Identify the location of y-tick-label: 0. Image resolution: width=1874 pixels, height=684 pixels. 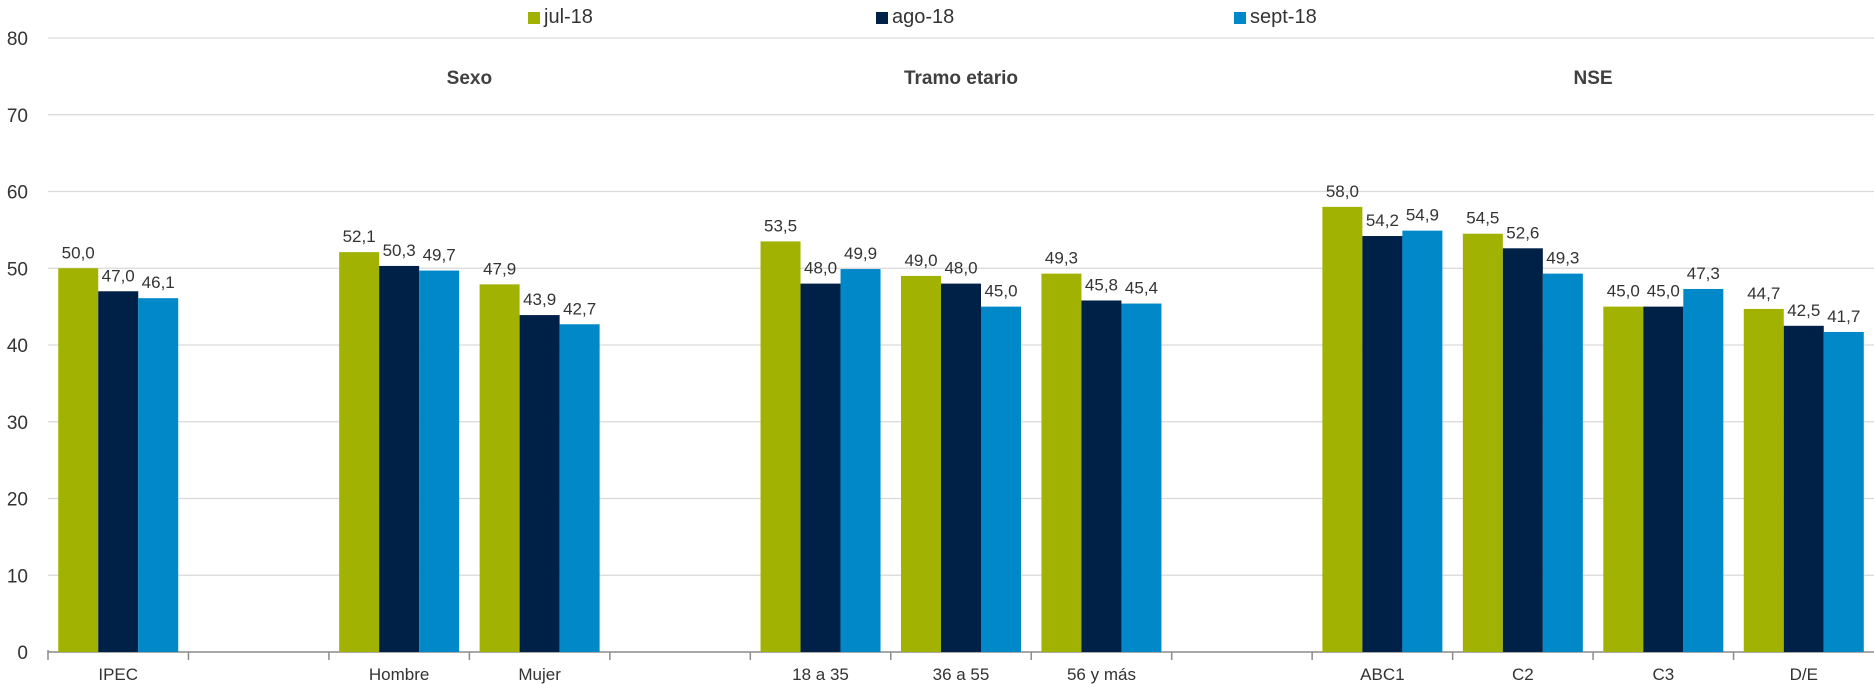
(22, 653).